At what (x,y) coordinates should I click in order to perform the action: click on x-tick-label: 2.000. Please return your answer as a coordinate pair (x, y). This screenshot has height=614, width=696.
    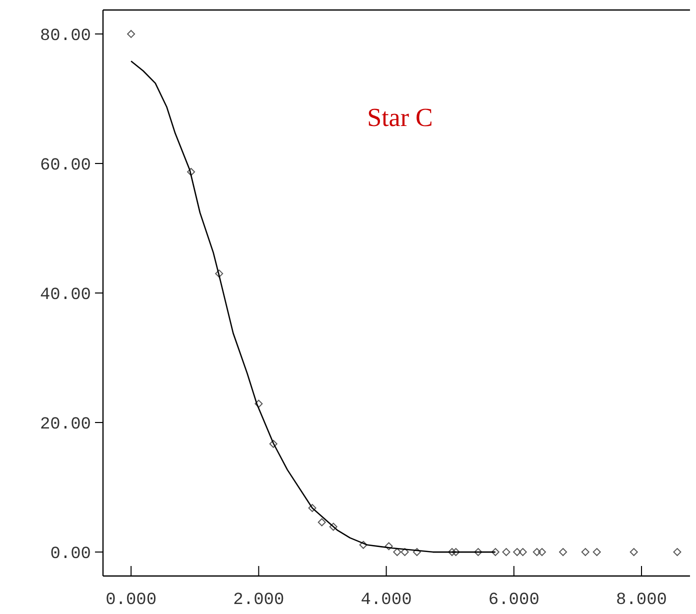
    Looking at the image, I should click on (258, 600).